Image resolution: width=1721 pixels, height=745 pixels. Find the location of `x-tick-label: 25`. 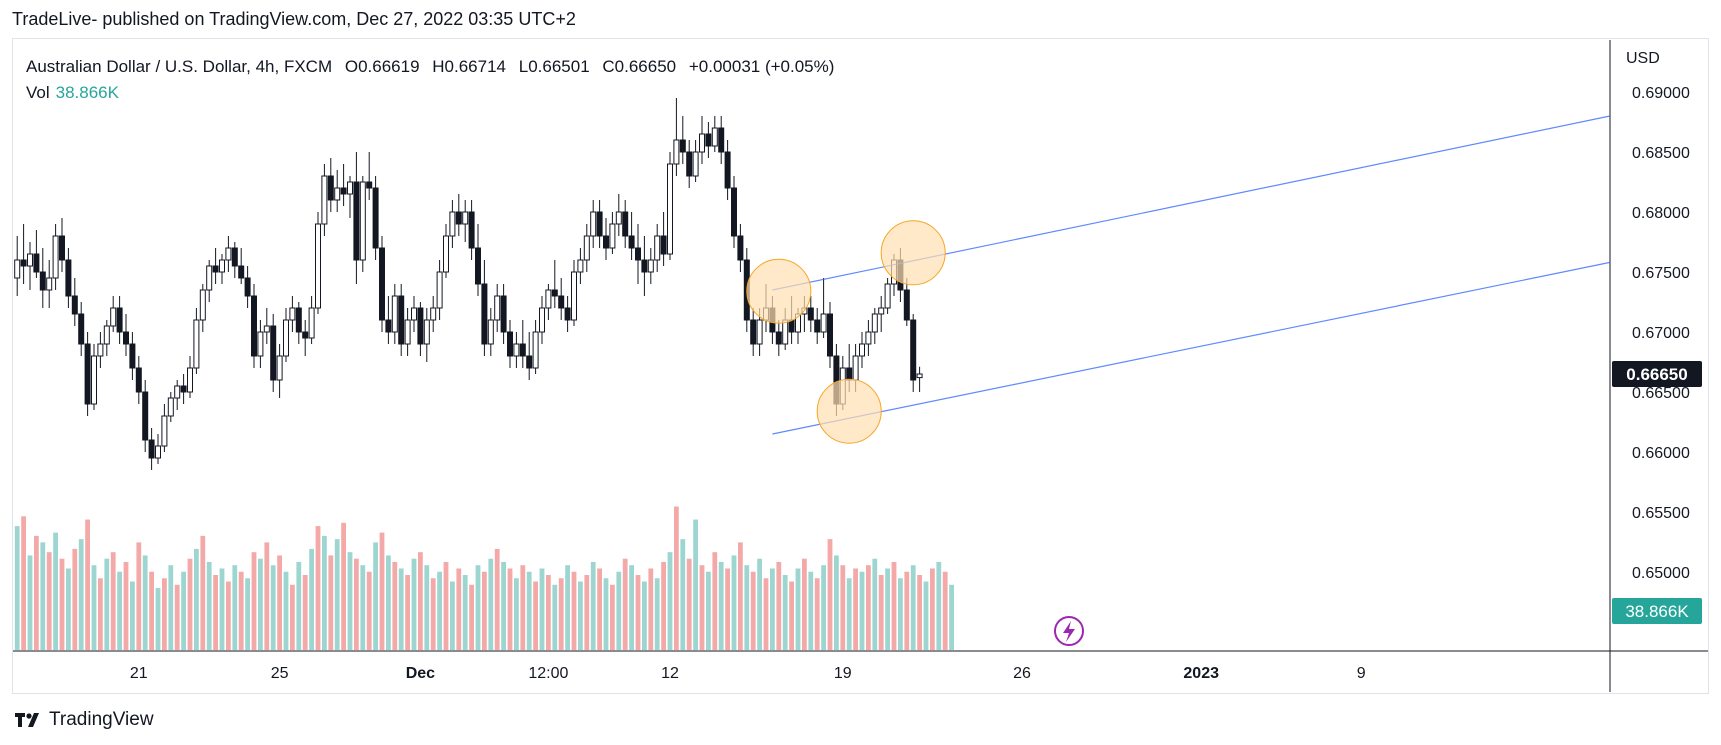

x-tick-label: 25 is located at coordinates (280, 673).